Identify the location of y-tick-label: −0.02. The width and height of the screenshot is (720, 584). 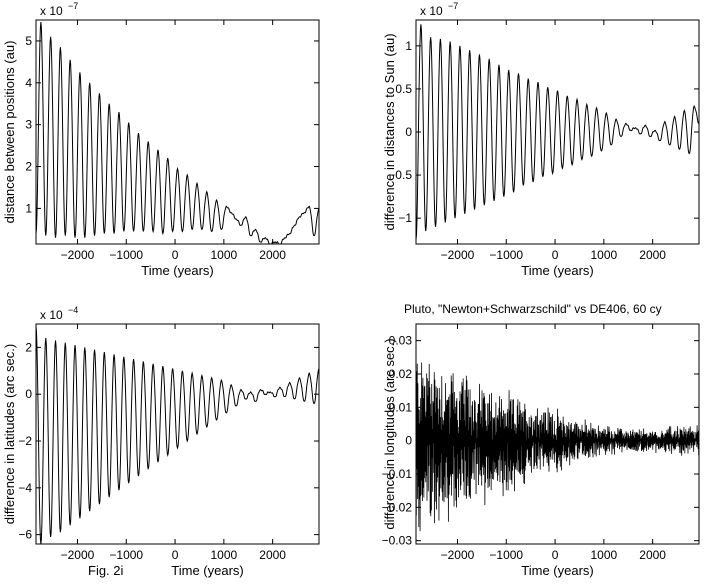
(397, 507).